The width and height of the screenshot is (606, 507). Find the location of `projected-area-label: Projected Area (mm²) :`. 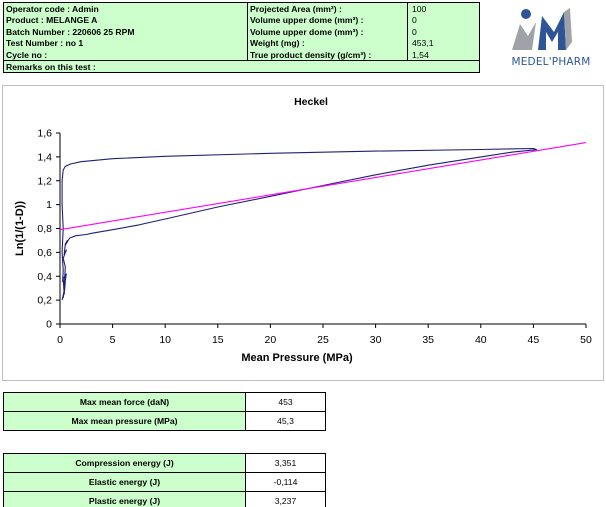

projected-area-label: Projected Area (mm²) : is located at coordinates (327, 8).